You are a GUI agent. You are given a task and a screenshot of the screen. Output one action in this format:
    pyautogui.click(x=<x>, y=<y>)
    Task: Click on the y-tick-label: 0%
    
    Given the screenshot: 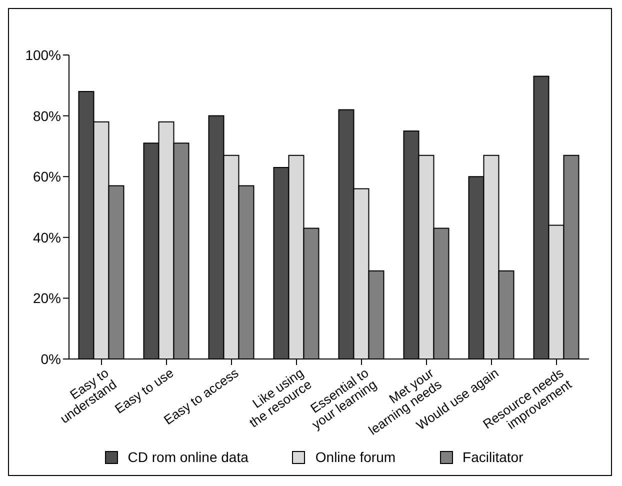 What is the action you would take?
    pyautogui.click(x=50, y=358)
    